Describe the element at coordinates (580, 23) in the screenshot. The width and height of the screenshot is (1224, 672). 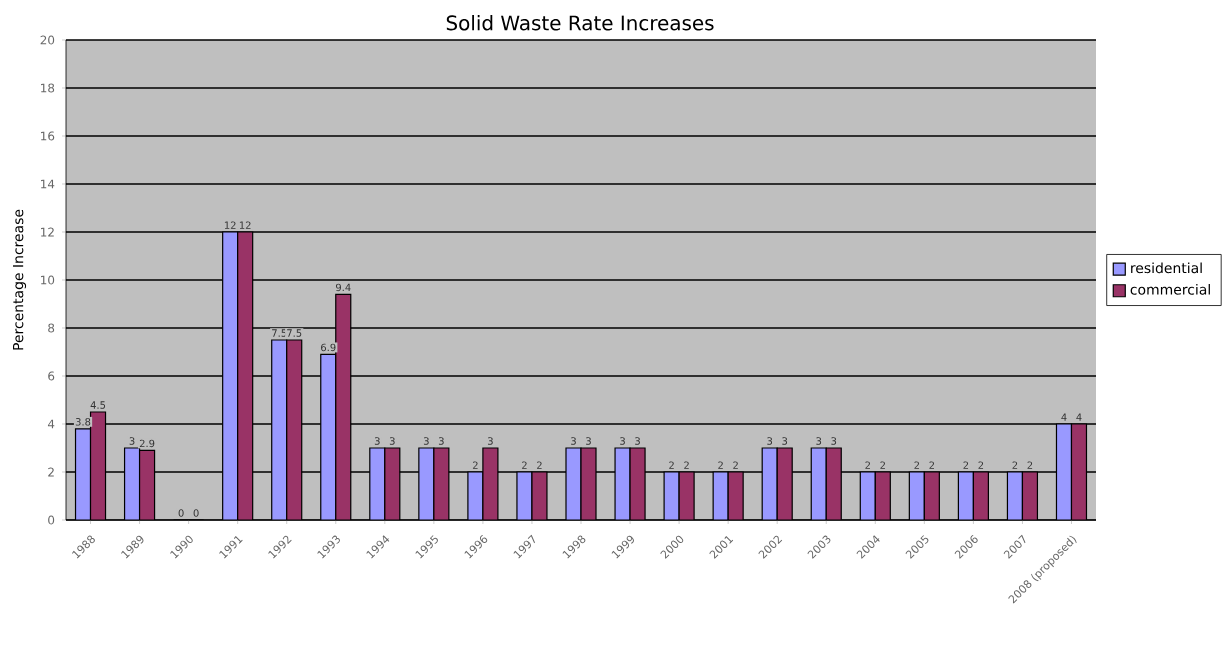
I see `chart-title: Solid Waste Rate Increases` at that location.